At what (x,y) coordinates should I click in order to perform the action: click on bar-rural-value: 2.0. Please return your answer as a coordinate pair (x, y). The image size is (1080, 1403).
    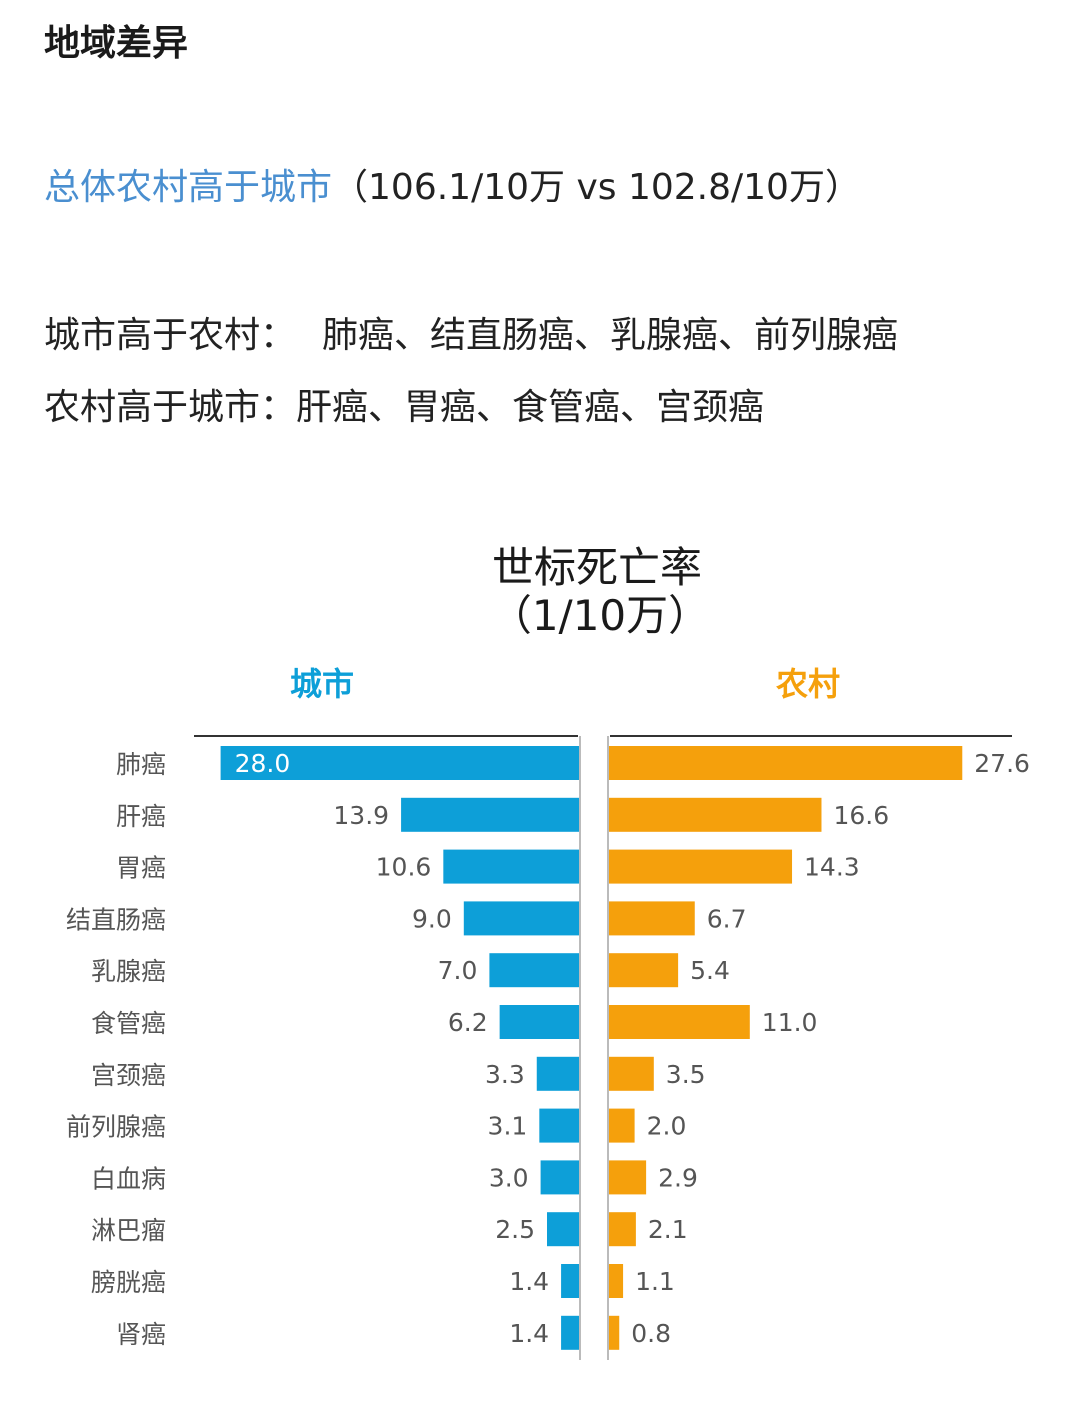
    Looking at the image, I should click on (667, 1126).